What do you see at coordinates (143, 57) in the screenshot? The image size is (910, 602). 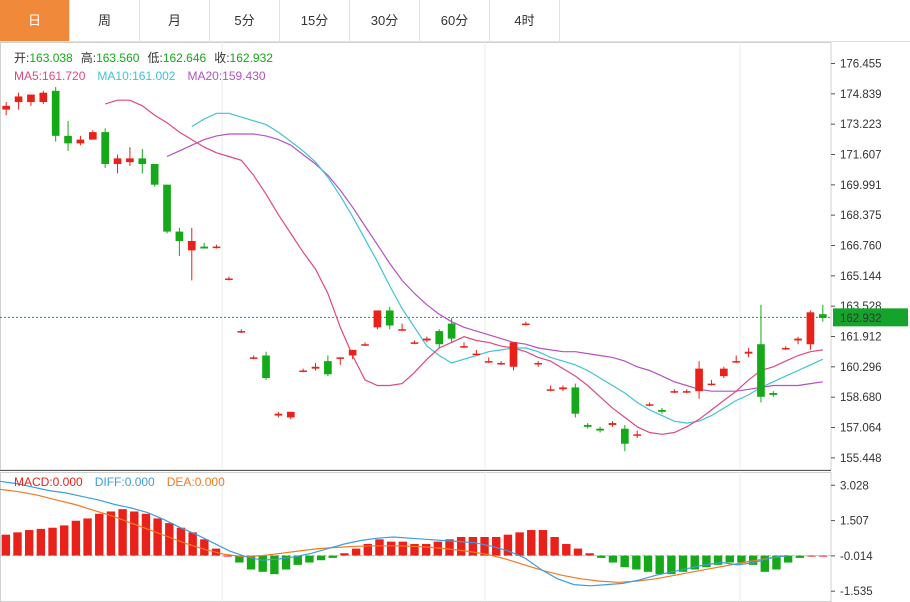 I see `ohlc-legend: 开:163.038 高:163.560 低:162.646 收:162.932` at bounding box center [143, 57].